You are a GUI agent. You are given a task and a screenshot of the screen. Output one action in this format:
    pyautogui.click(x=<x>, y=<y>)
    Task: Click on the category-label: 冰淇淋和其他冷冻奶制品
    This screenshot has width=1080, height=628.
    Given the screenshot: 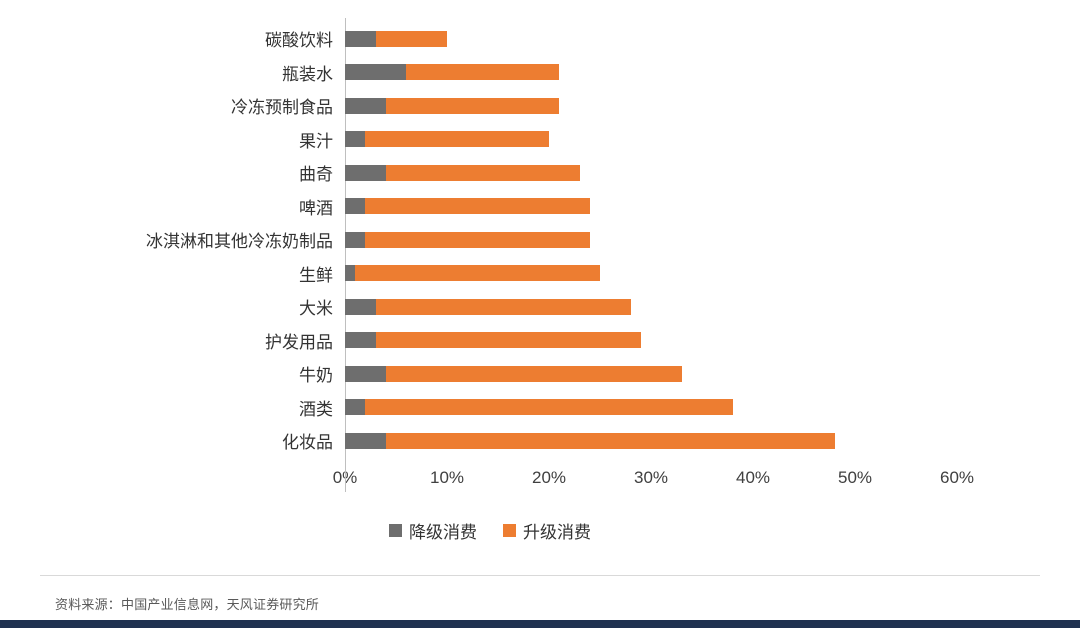 What is the action you would take?
    pyautogui.click(x=239, y=242)
    